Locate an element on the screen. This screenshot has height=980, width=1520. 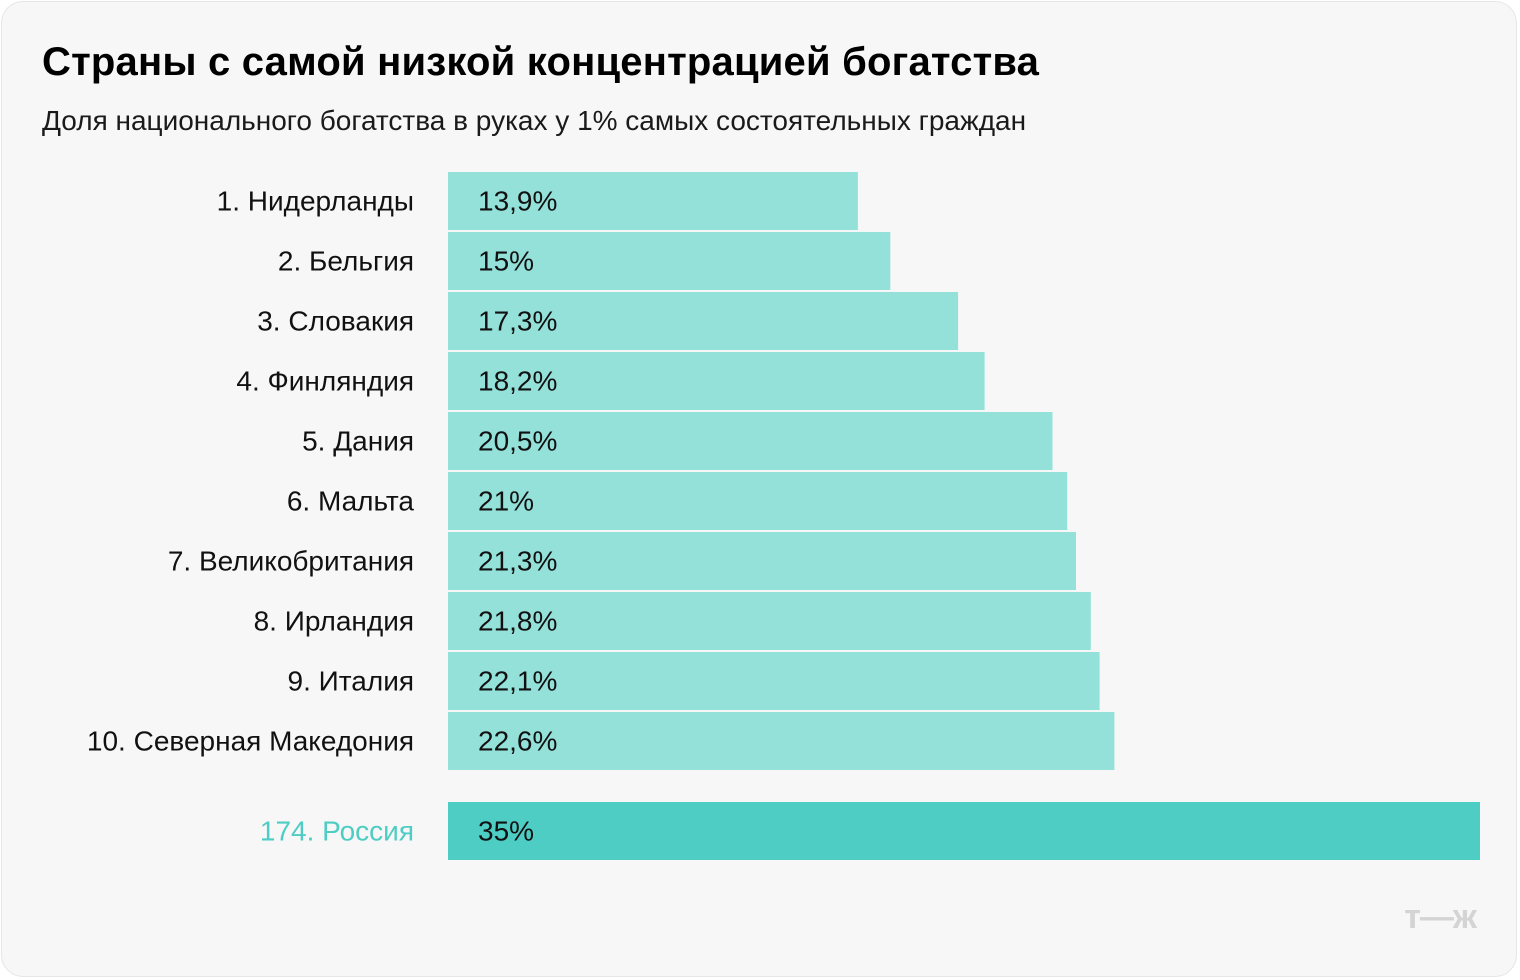
value-label-row-6: 21% is located at coordinates (506, 501).